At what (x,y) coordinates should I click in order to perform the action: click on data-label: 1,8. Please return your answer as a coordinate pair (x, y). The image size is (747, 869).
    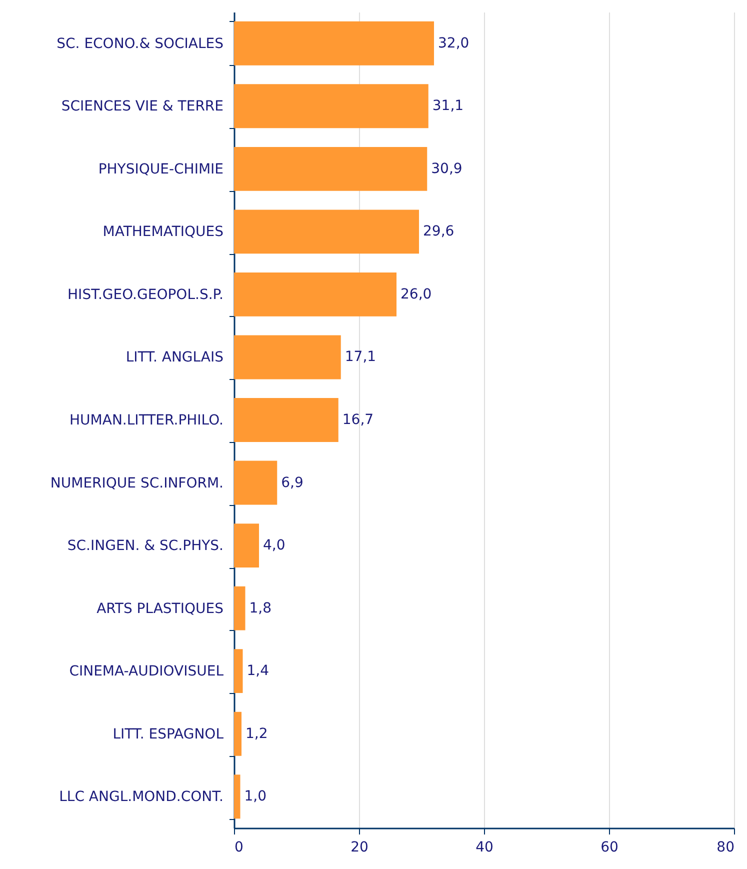
    Looking at the image, I should click on (260, 608).